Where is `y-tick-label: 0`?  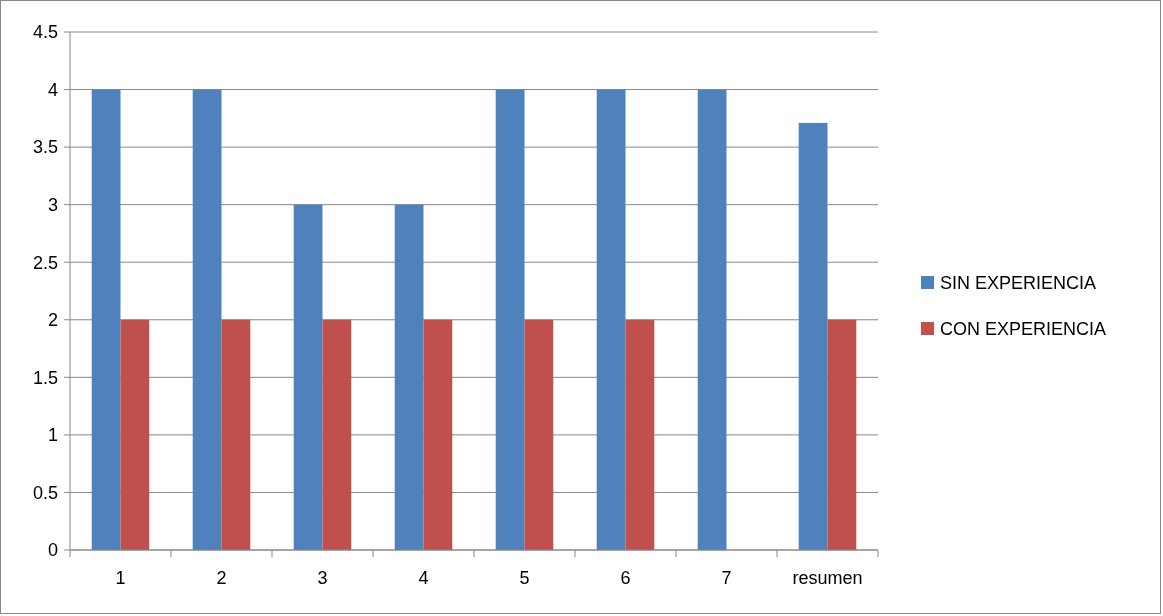
y-tick-label: 0 is located at coordinates (52, 550).